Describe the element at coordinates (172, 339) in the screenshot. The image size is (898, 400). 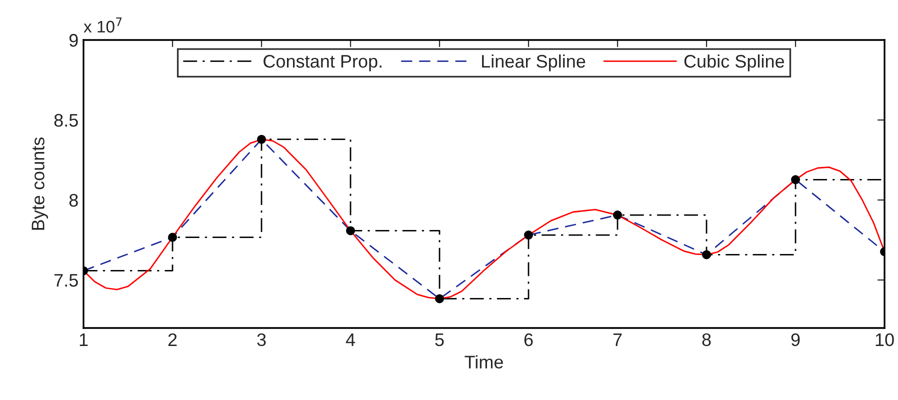
I see `x-tick-label: 2` at that location.